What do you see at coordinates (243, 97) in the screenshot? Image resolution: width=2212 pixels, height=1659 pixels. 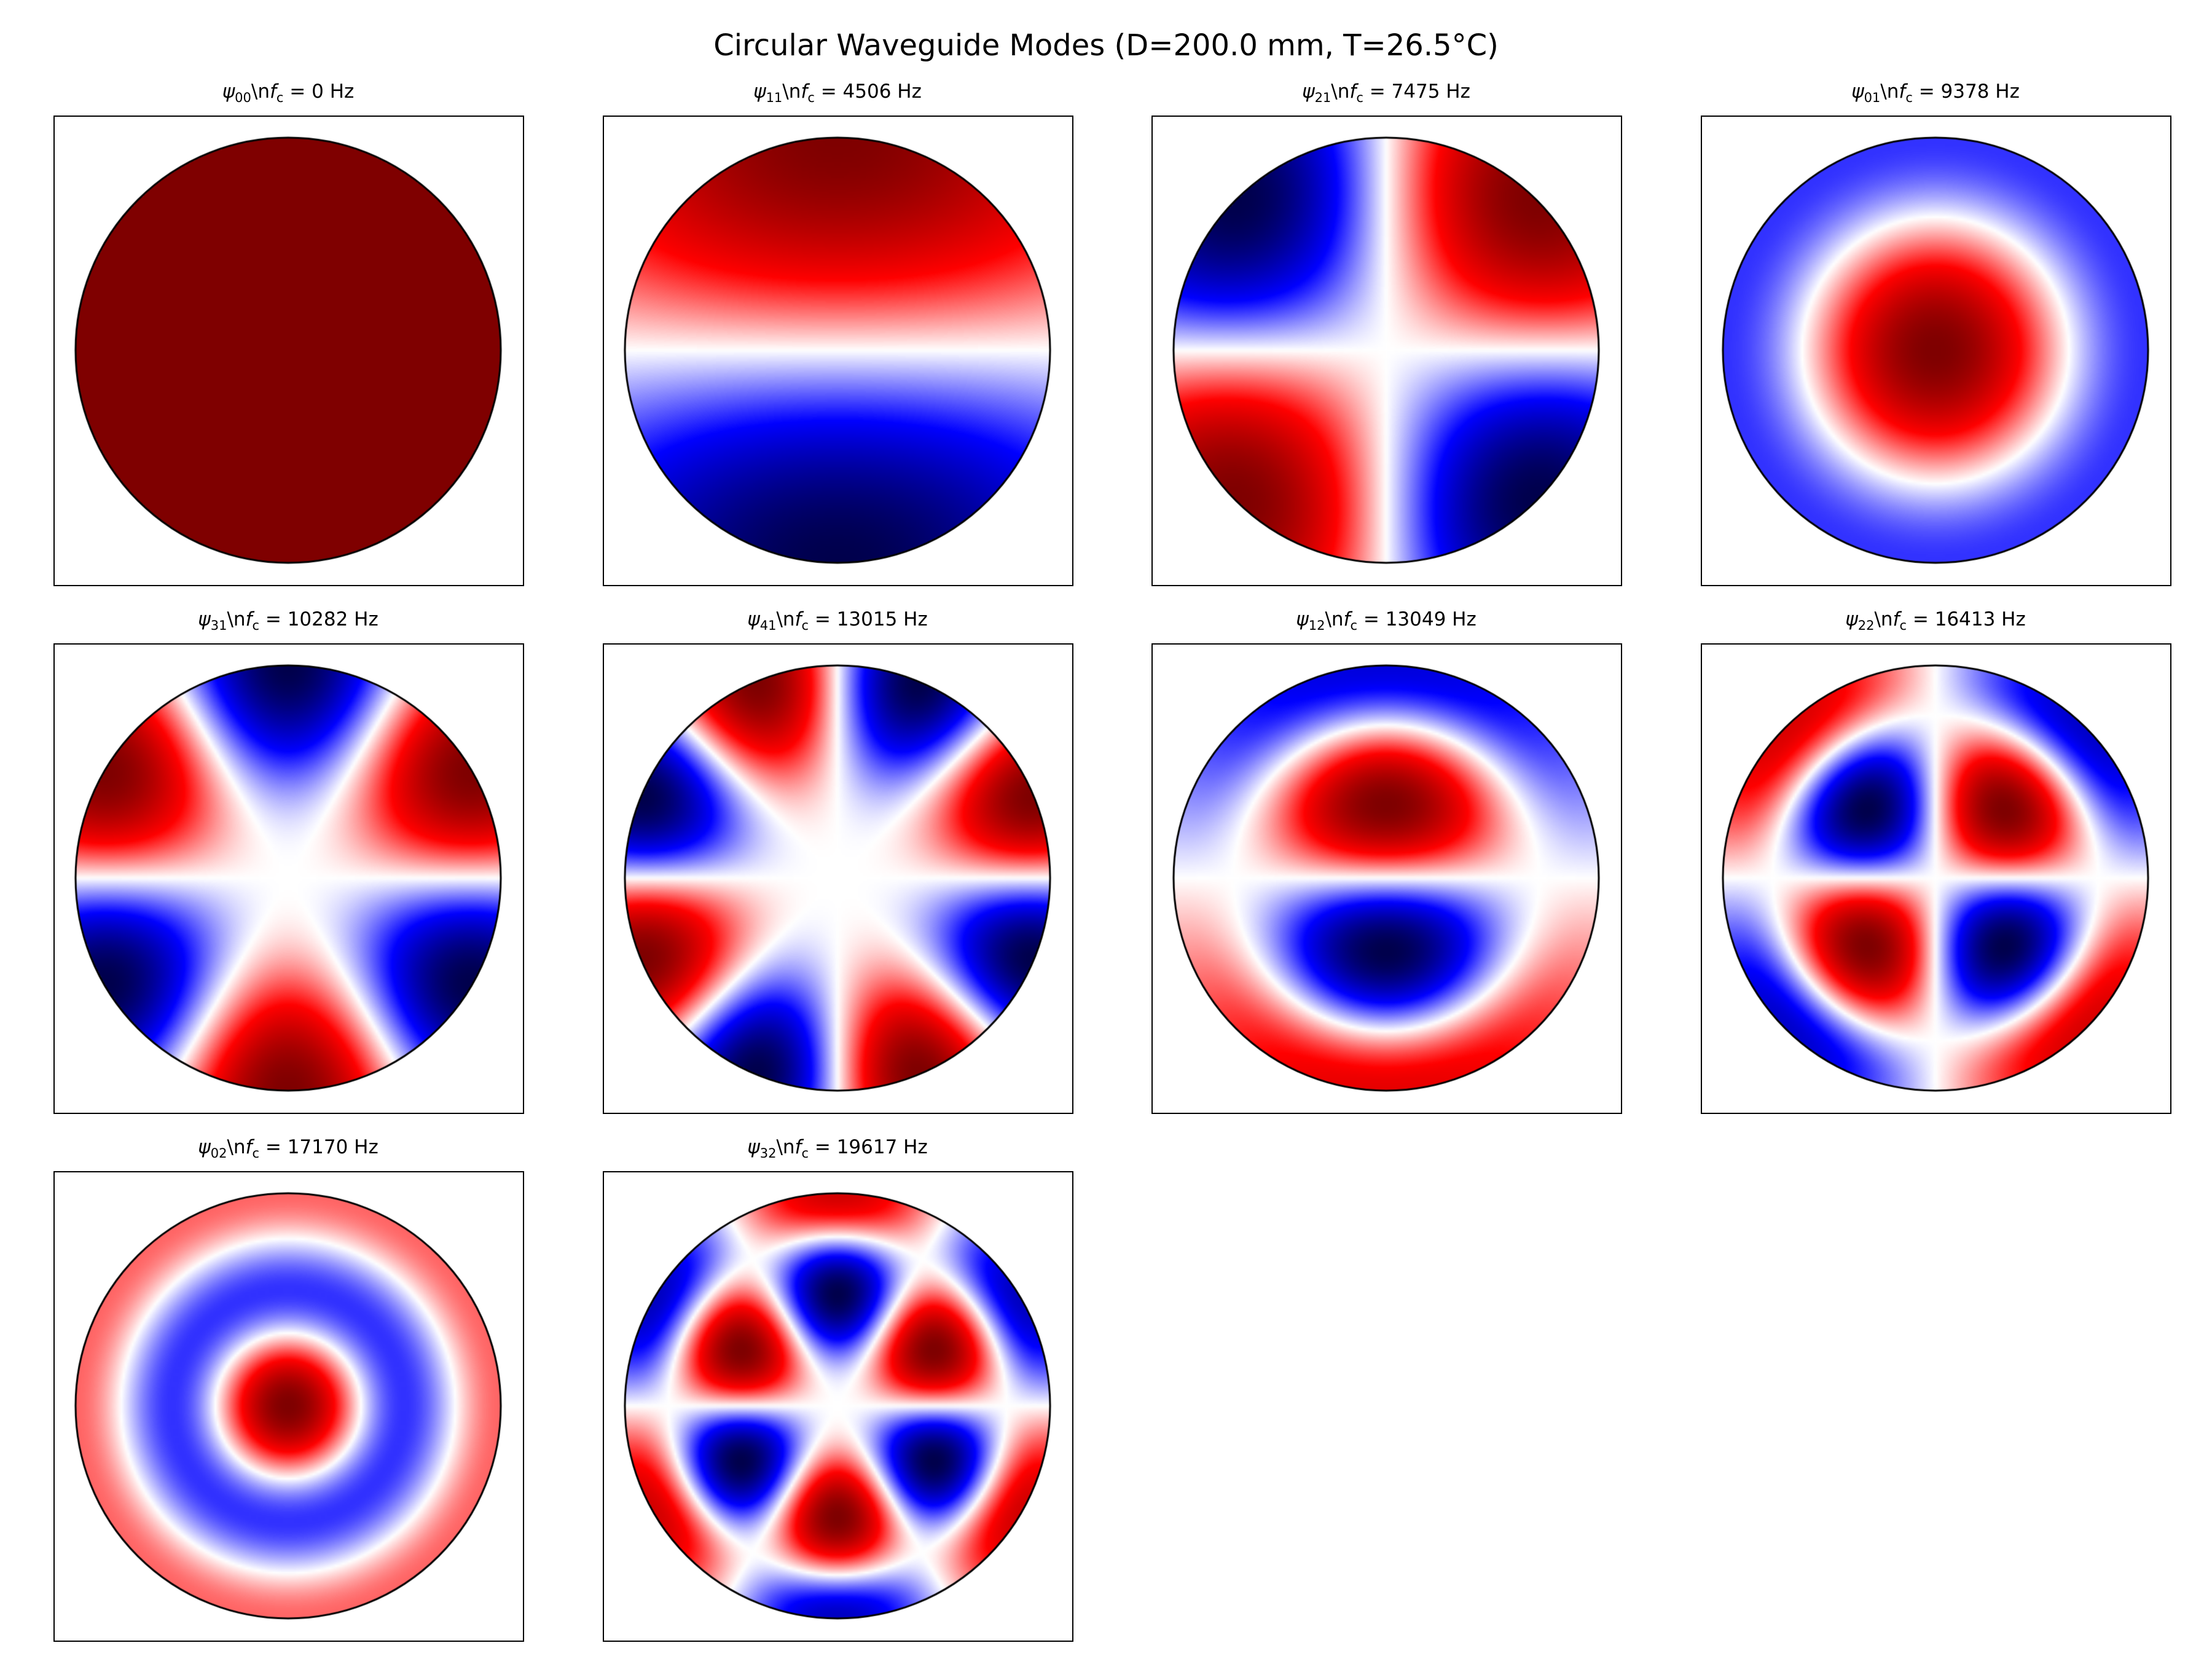 I see `mode-index: 00` at bounding box center [243, 97].